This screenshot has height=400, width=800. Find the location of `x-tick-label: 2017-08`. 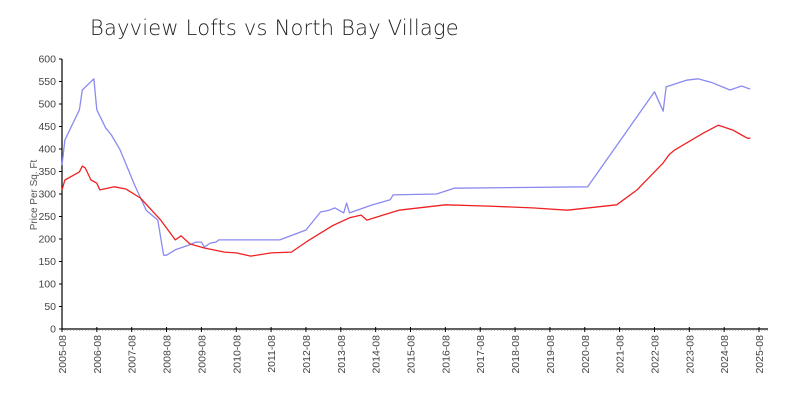

x-tick-label: 2017-08 is located at coordinates (481, 354).